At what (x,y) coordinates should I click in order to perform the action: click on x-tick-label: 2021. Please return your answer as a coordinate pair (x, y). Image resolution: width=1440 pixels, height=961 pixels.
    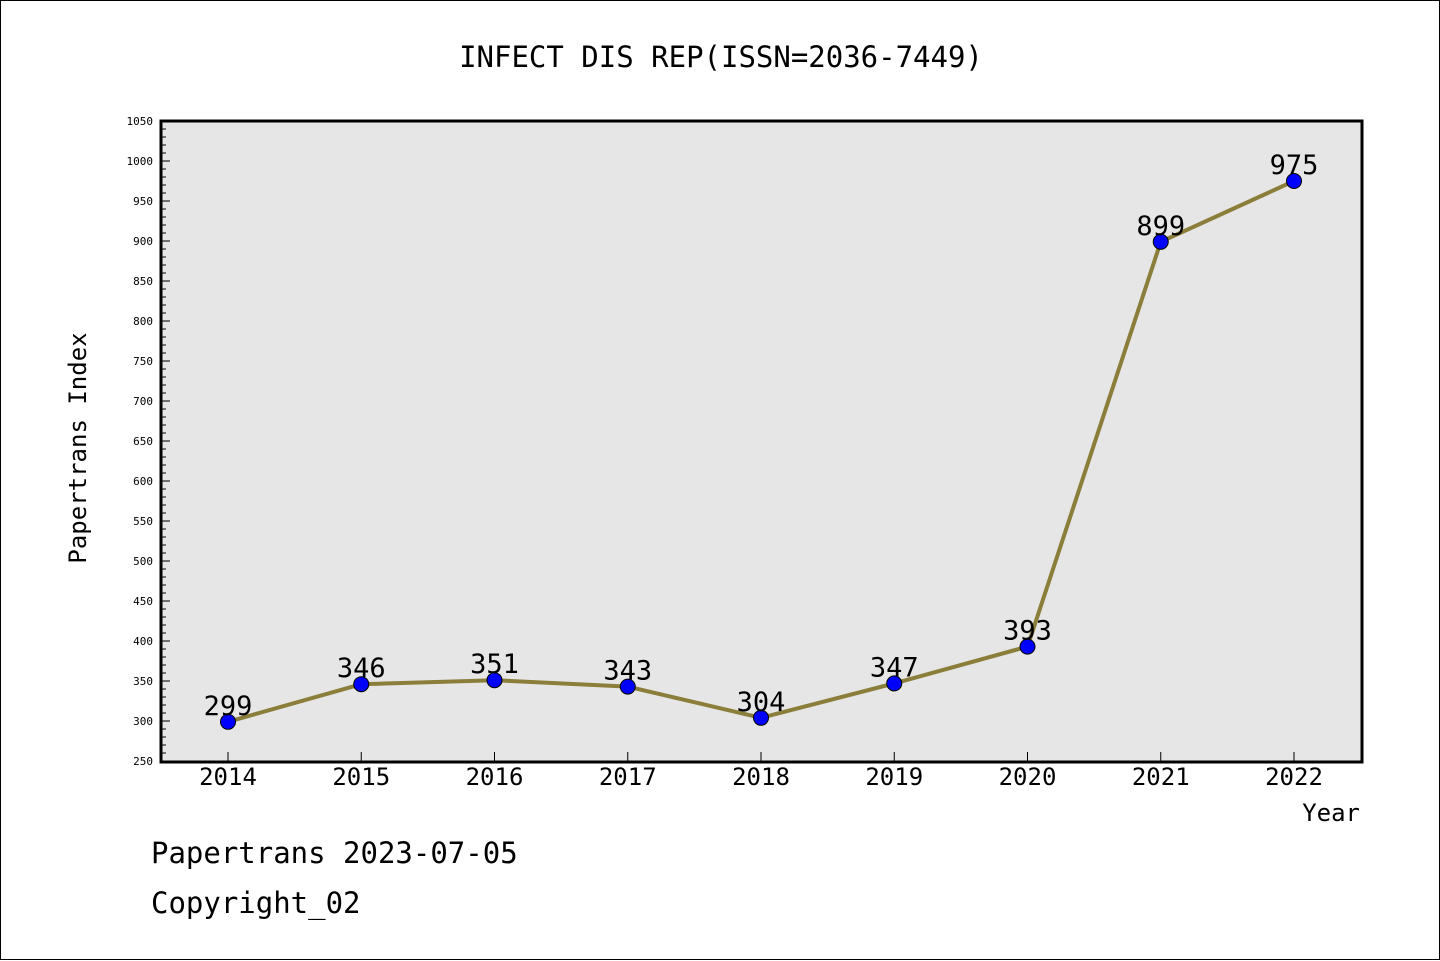
    Looking at the image, I should click on (1161, 777).